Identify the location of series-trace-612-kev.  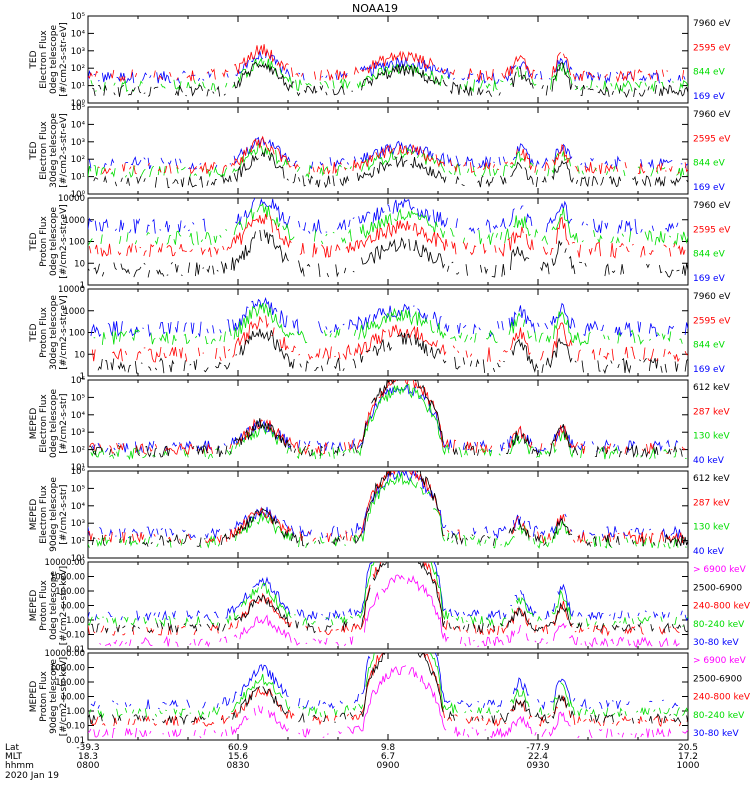
(388, 414).